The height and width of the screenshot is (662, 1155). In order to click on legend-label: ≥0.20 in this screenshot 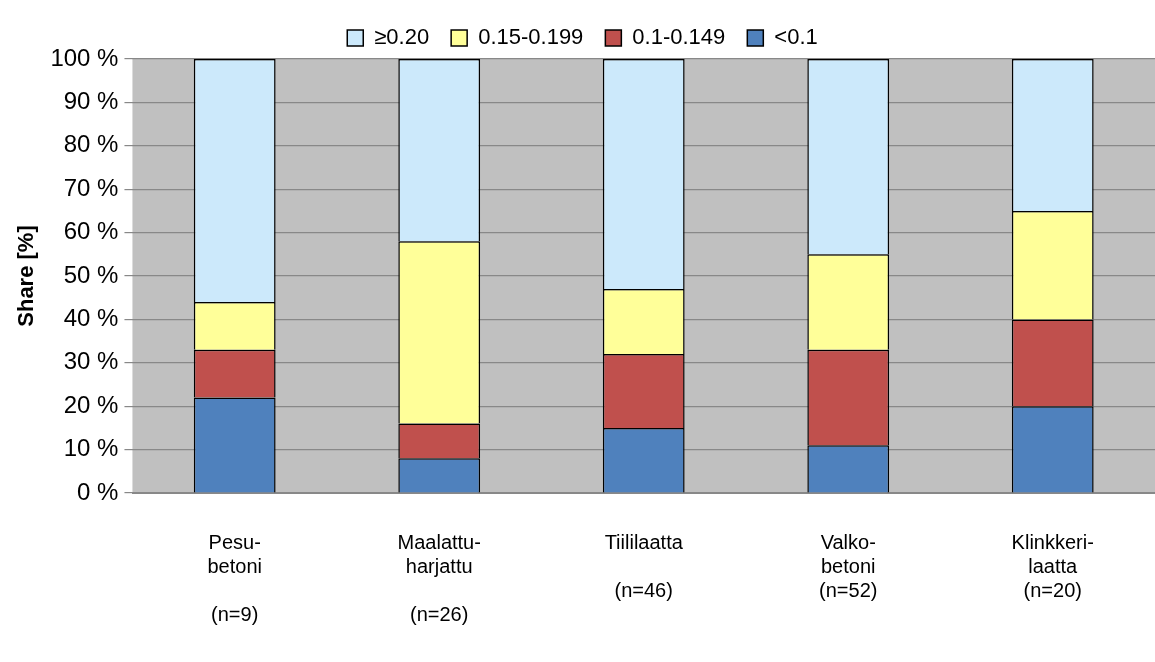, I will do `click(402, 37)`.